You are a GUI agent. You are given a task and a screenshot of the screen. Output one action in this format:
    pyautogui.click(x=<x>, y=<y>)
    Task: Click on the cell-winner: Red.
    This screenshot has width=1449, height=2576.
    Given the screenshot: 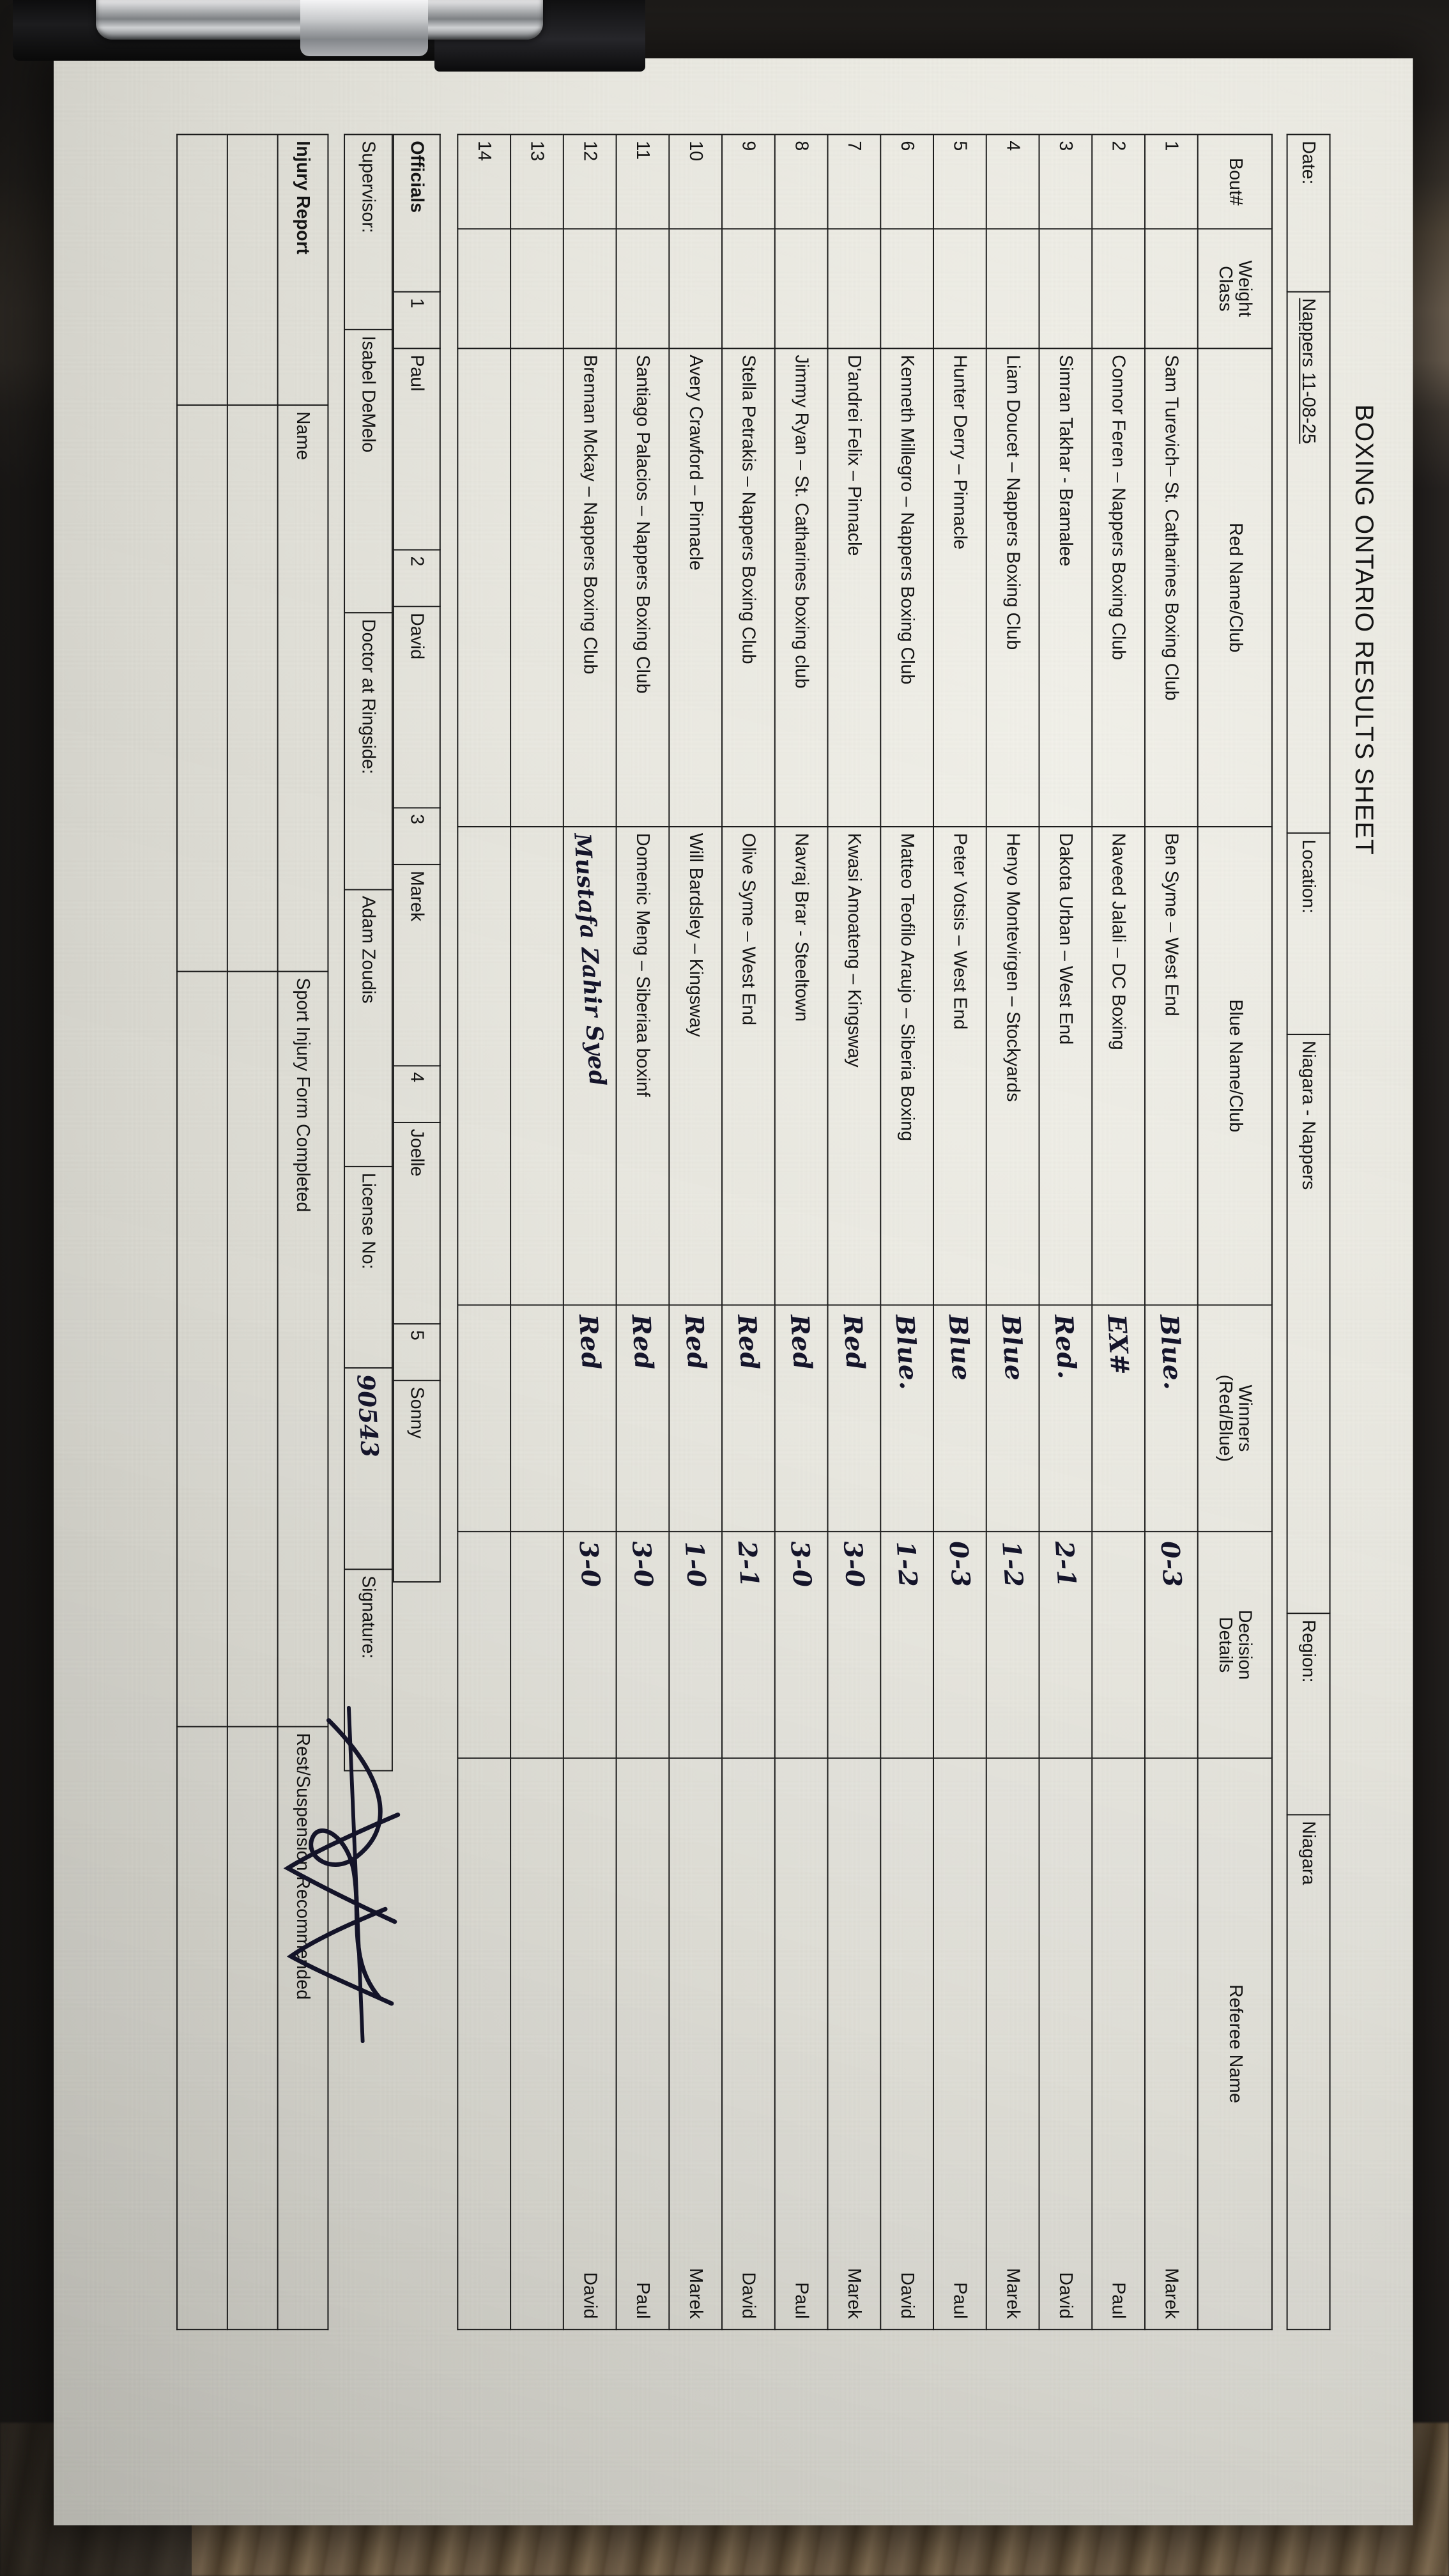 What is the action you would take?
    pyautogui.click(x=1065, y=1418)
    